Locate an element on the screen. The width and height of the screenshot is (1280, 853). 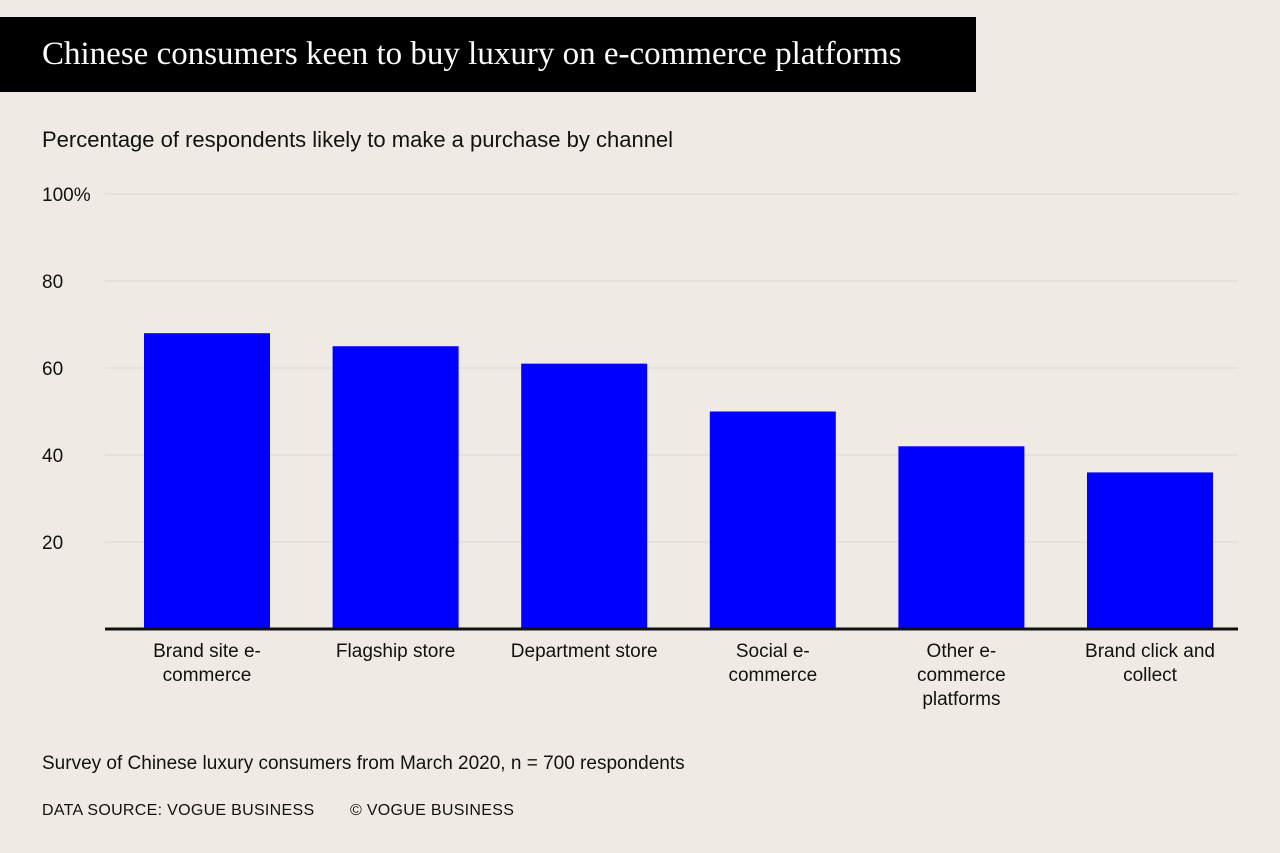
x-tick-label: Brand click and is located at coordinates (1150, 651).